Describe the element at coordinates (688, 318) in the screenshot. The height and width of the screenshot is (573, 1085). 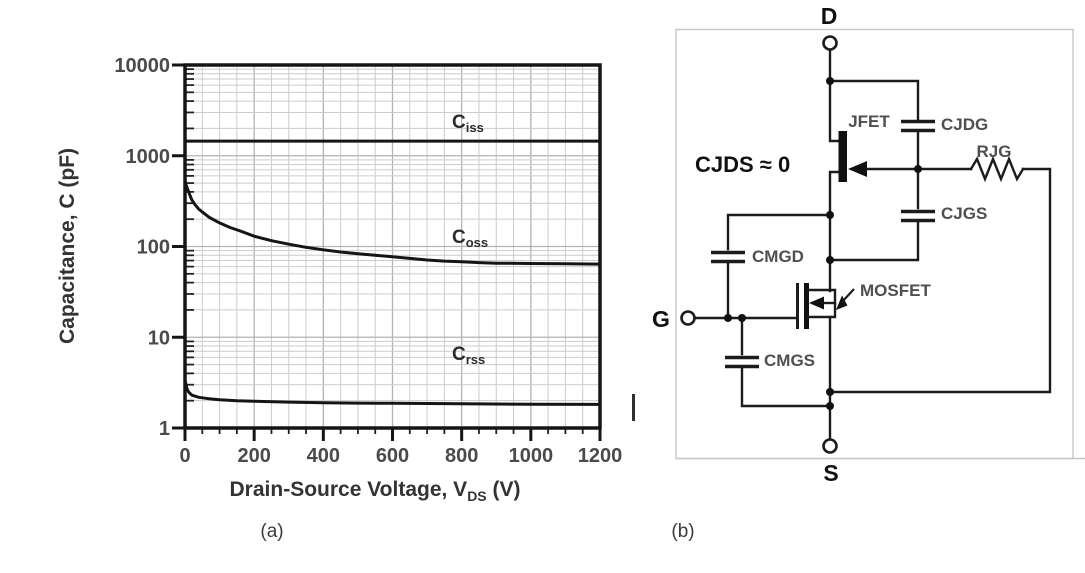
I see `gate-terminal-circle` at that location.